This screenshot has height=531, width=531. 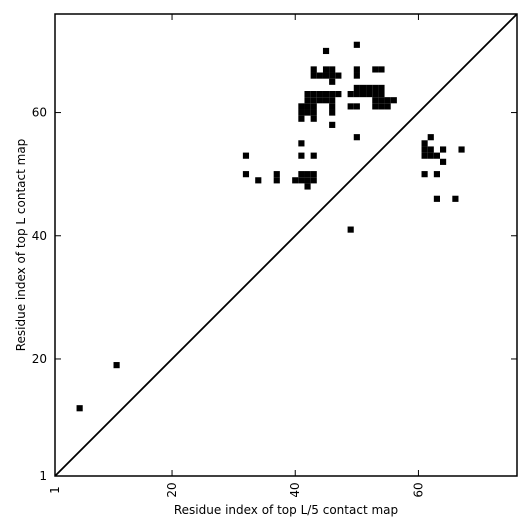 What do you see at coordinates (172, 489) in the screenshot?
I see `x-tick-label: 20` at bounding box center [172, 489].